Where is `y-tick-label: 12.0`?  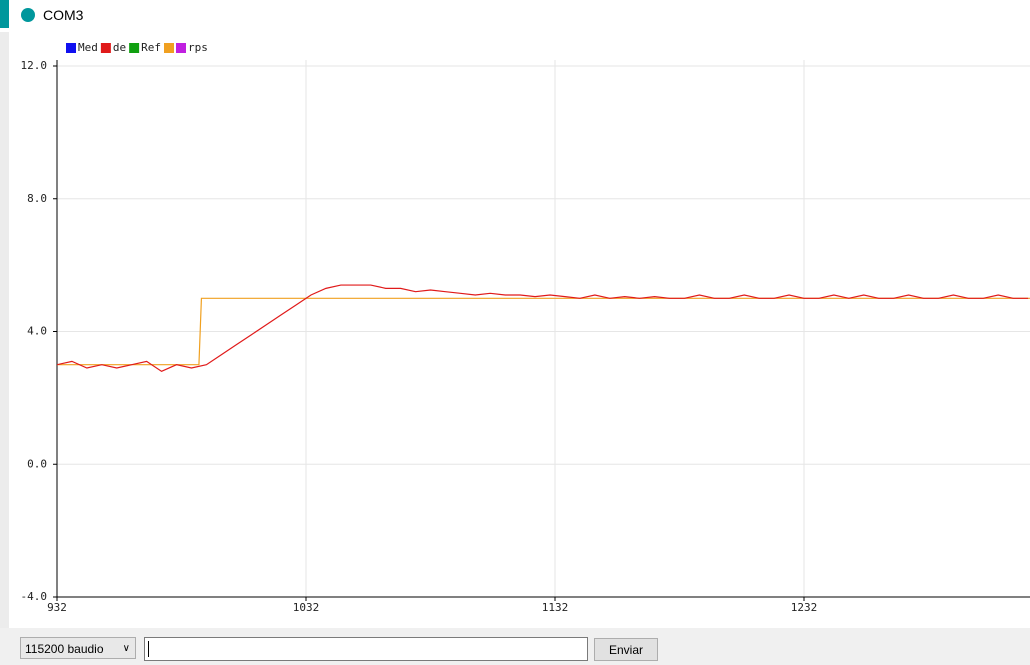
y-tick-label: 12.0 is located at coordinates (34, 65).